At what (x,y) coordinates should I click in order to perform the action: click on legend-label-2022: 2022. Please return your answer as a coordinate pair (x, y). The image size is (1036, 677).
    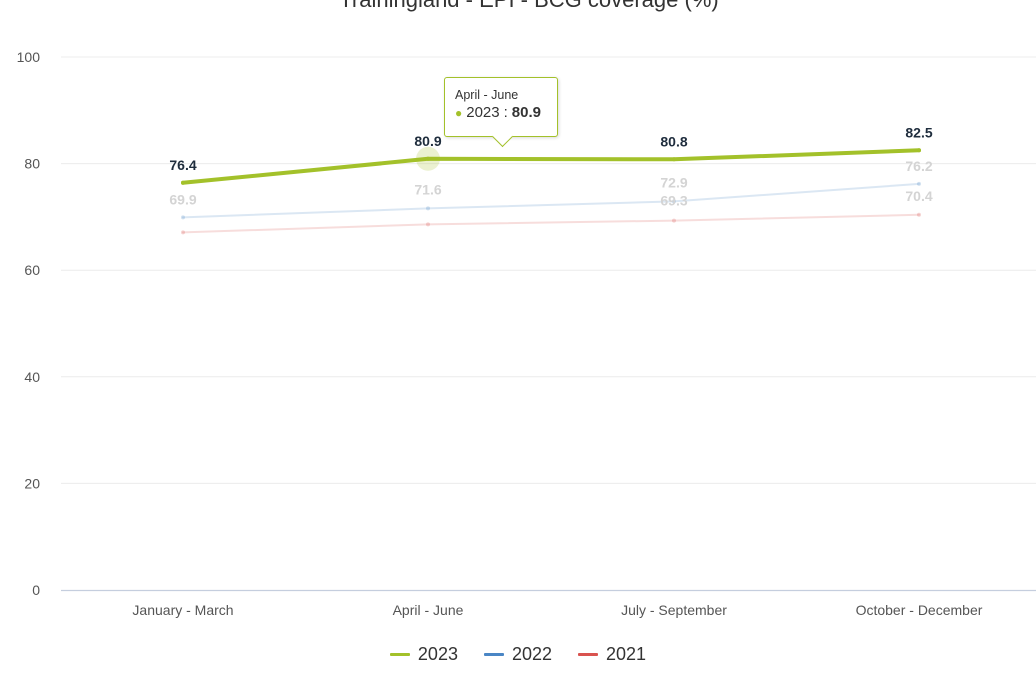
    Looking at the image, I should click on (532, 653).